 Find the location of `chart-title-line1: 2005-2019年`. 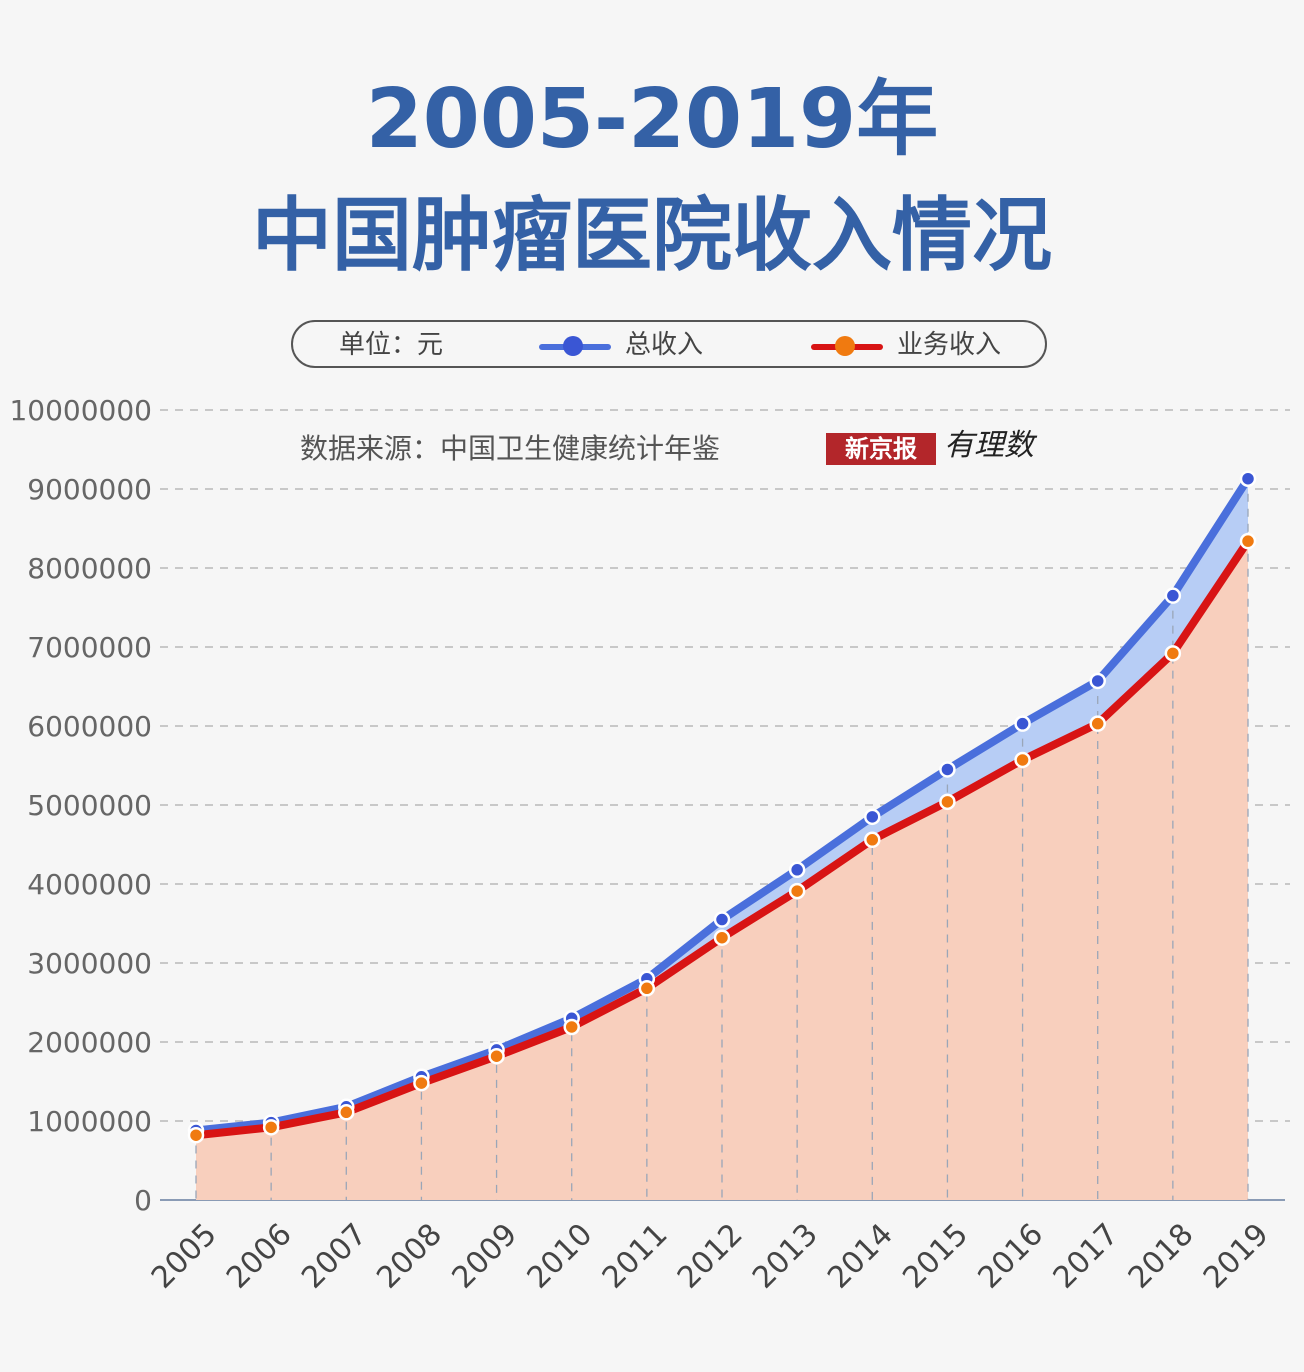

chart-title-line1: 2005-2019年 is located at coordinates (652, 119).